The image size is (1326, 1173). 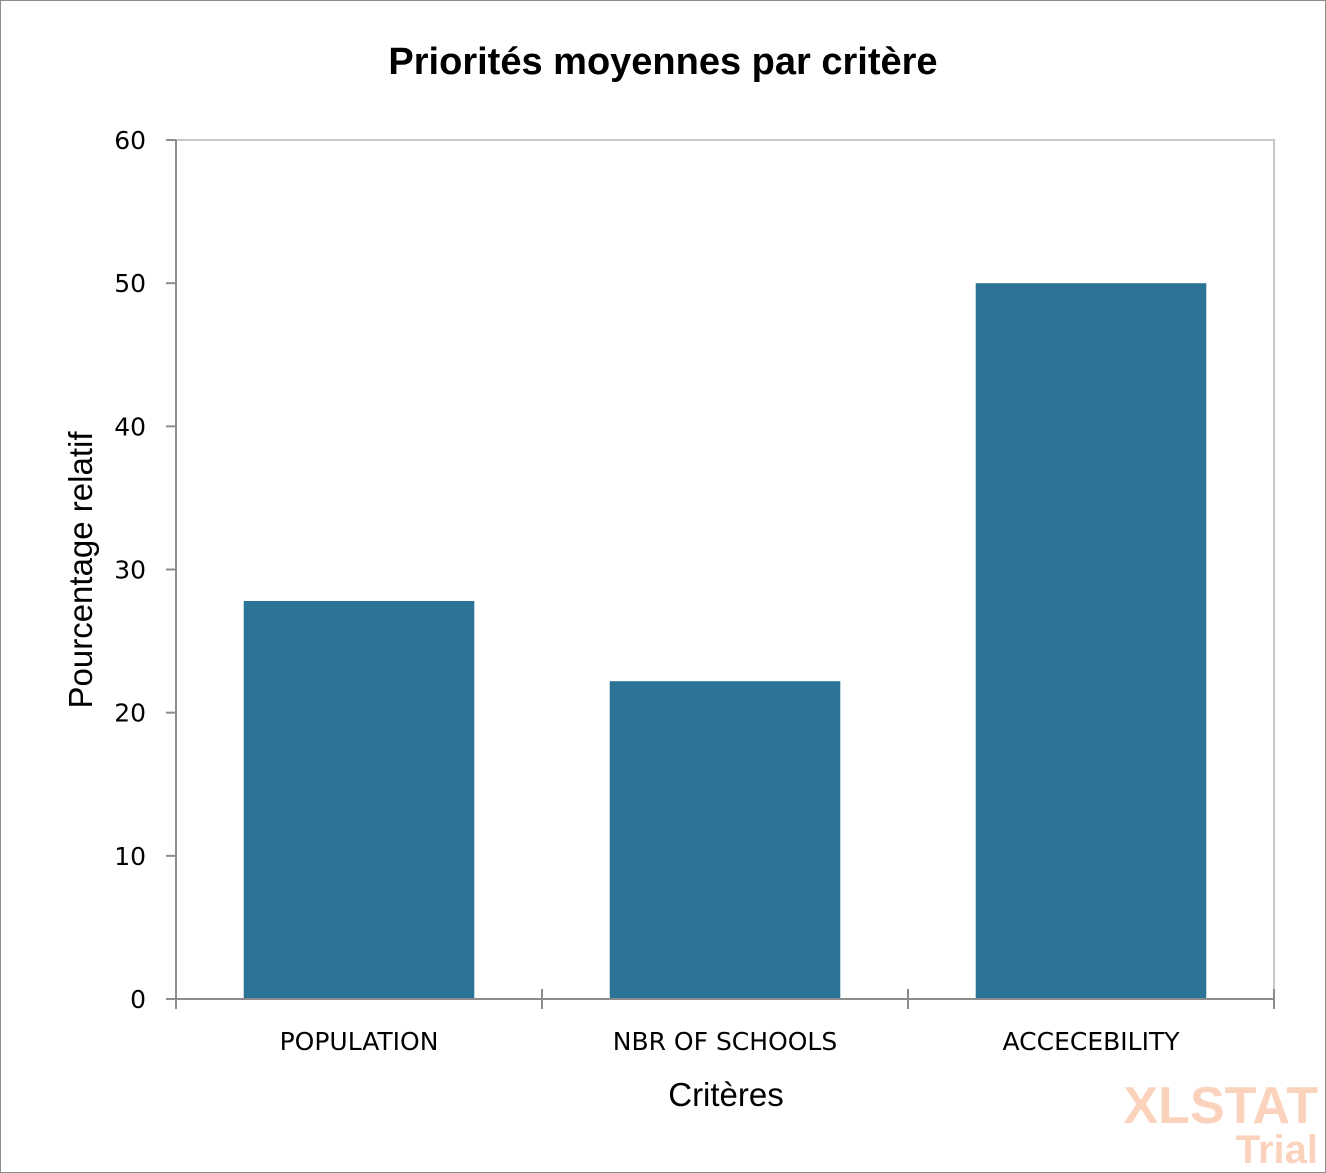 What do you see at coordinates (130, 713) in the screenshot?
I see `y-tick-label: 20` at bounding box center [130, 713].